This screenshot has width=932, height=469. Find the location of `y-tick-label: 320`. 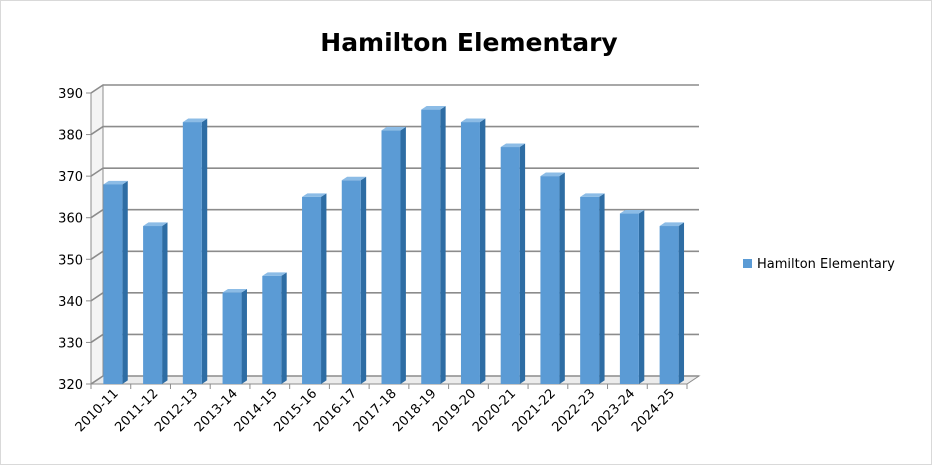

y-tick-label: 320 is located at coordinates (70, 385).